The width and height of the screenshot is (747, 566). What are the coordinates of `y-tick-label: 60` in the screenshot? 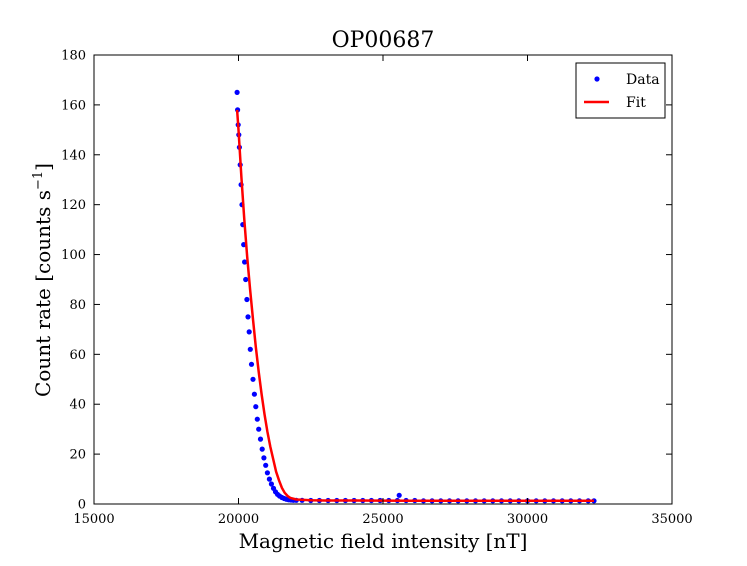 It's located at (77, 355).